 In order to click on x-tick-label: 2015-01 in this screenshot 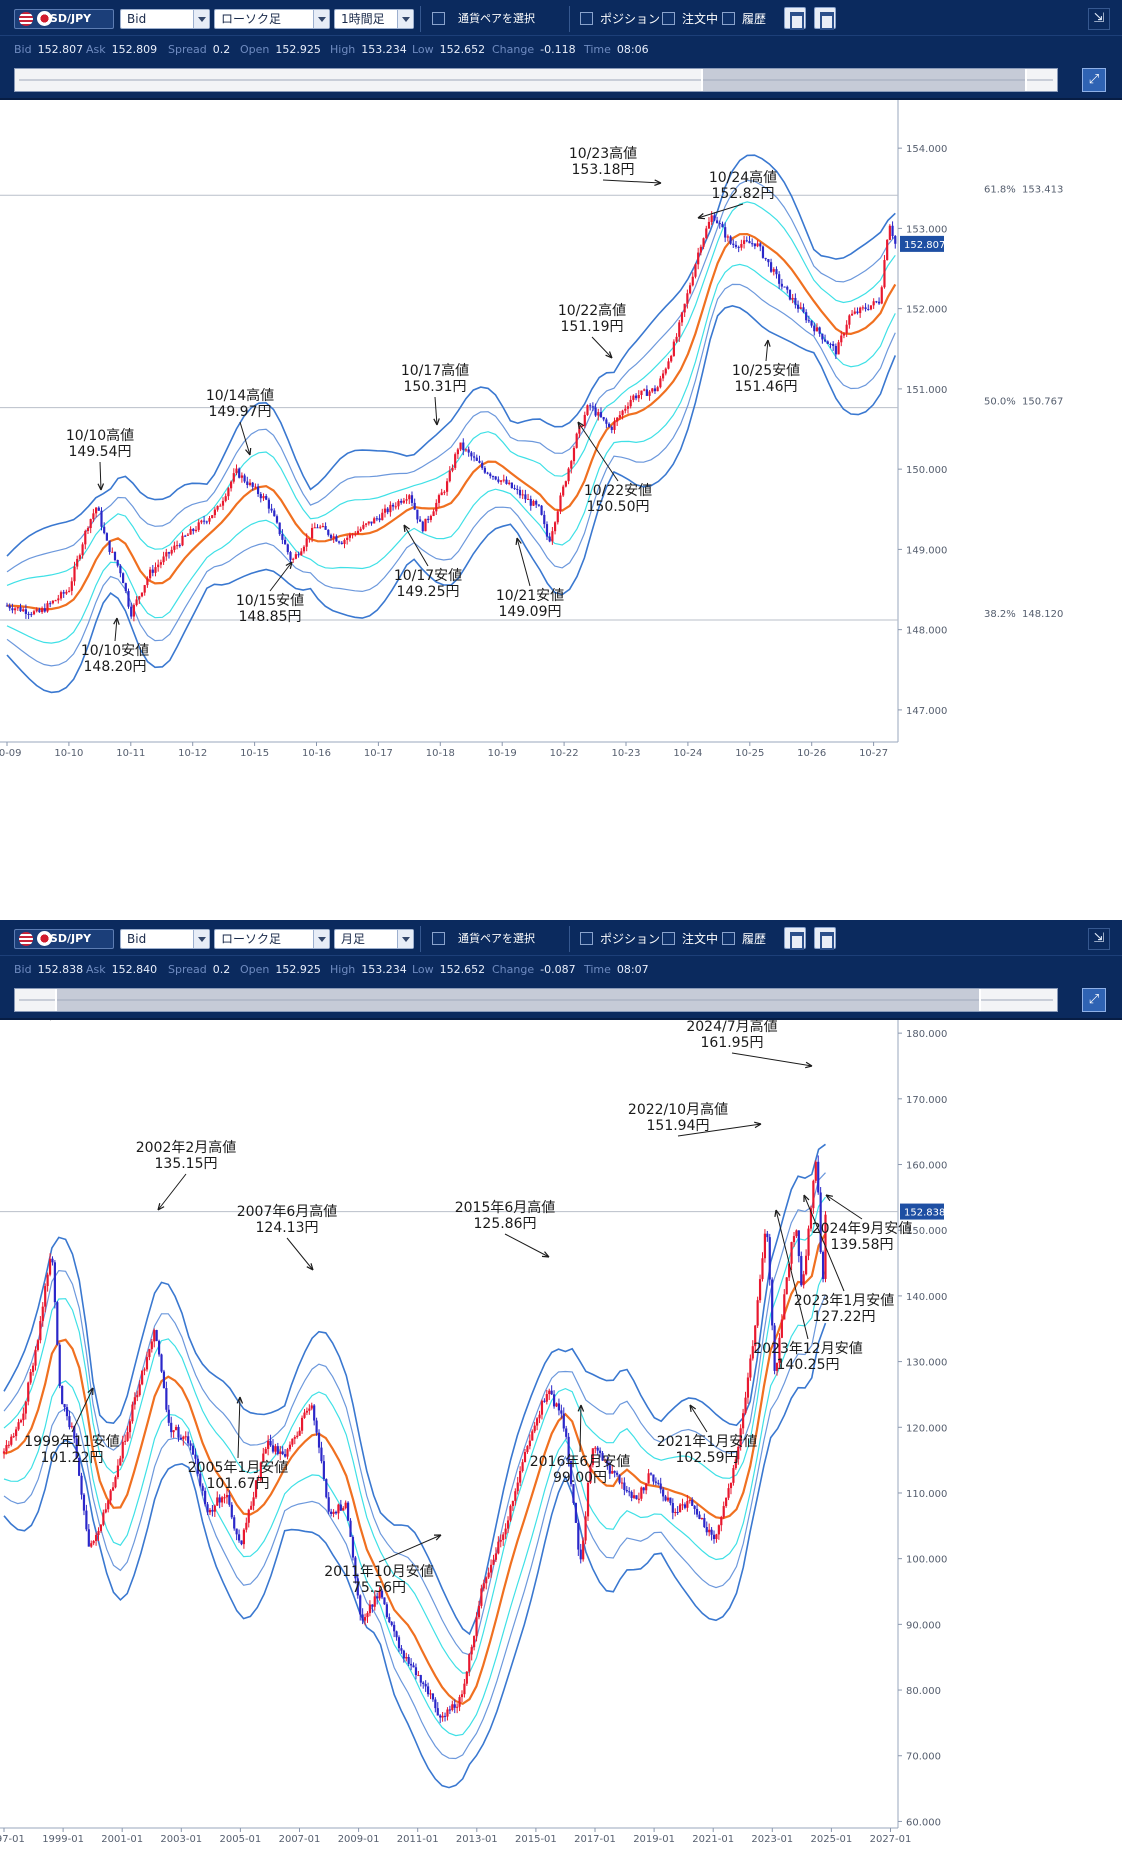, I will do `click(536, 1839)`.